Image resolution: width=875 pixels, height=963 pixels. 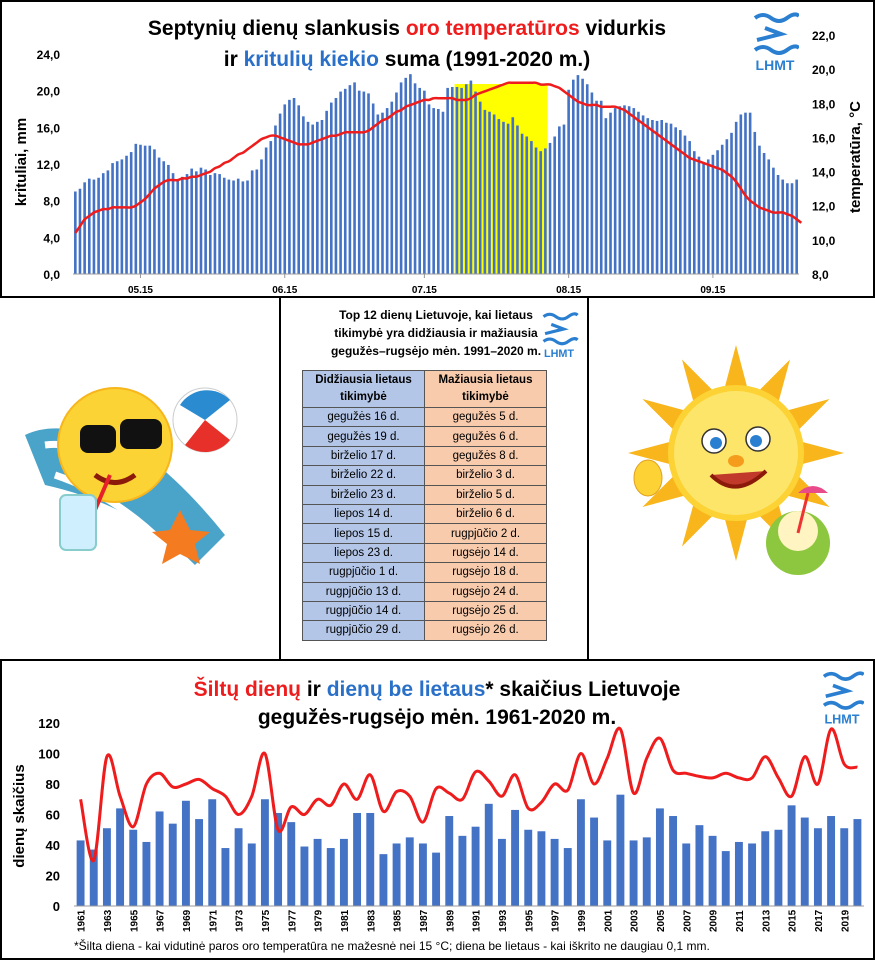 I want to click on x-tick-label: 1967, so click(x=161, y=920).